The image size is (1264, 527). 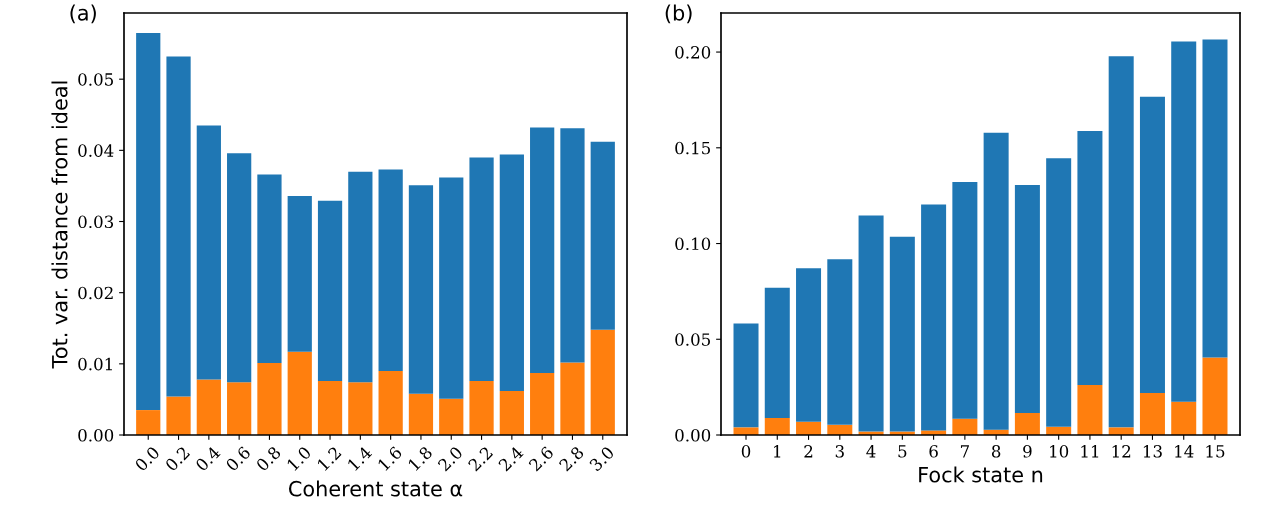 I want to click on x-tick-label: 0.0, so click(x=147, y=458).